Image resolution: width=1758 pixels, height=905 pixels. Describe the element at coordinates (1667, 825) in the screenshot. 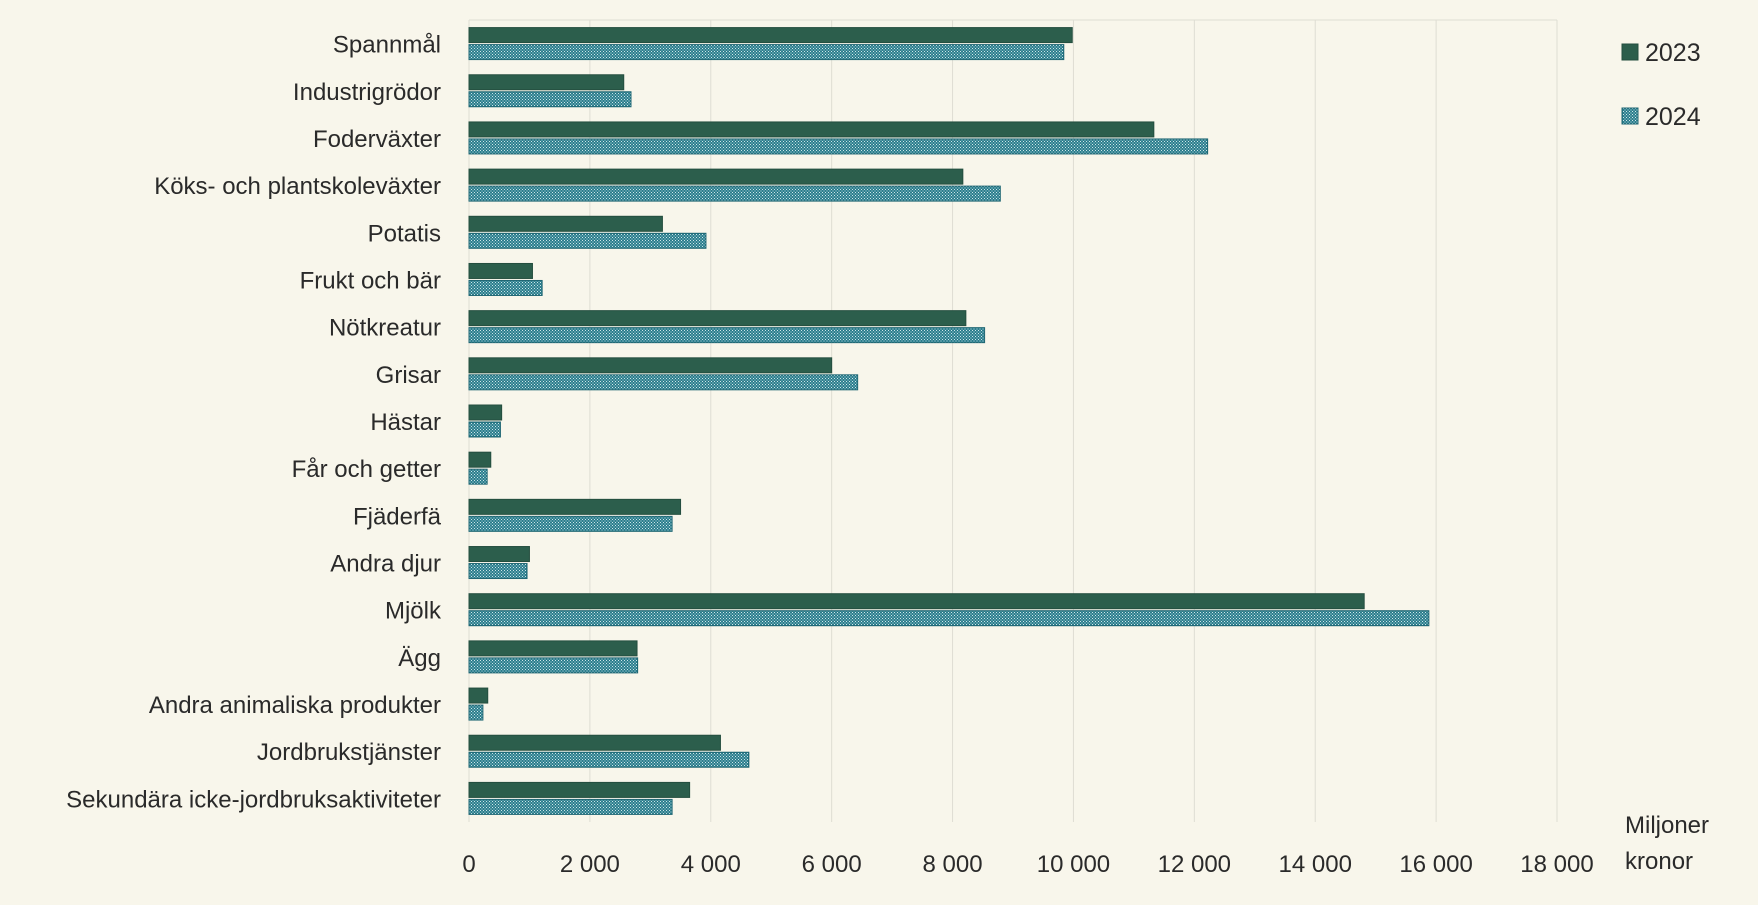

I see `x-unit-label-line1: Miljoner` at that location.